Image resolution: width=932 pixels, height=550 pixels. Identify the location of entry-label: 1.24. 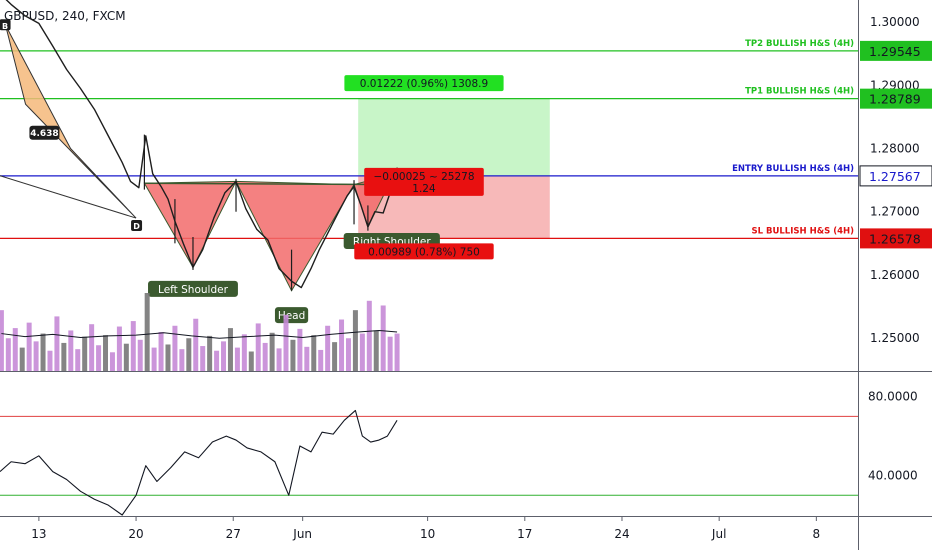
(424, 189).